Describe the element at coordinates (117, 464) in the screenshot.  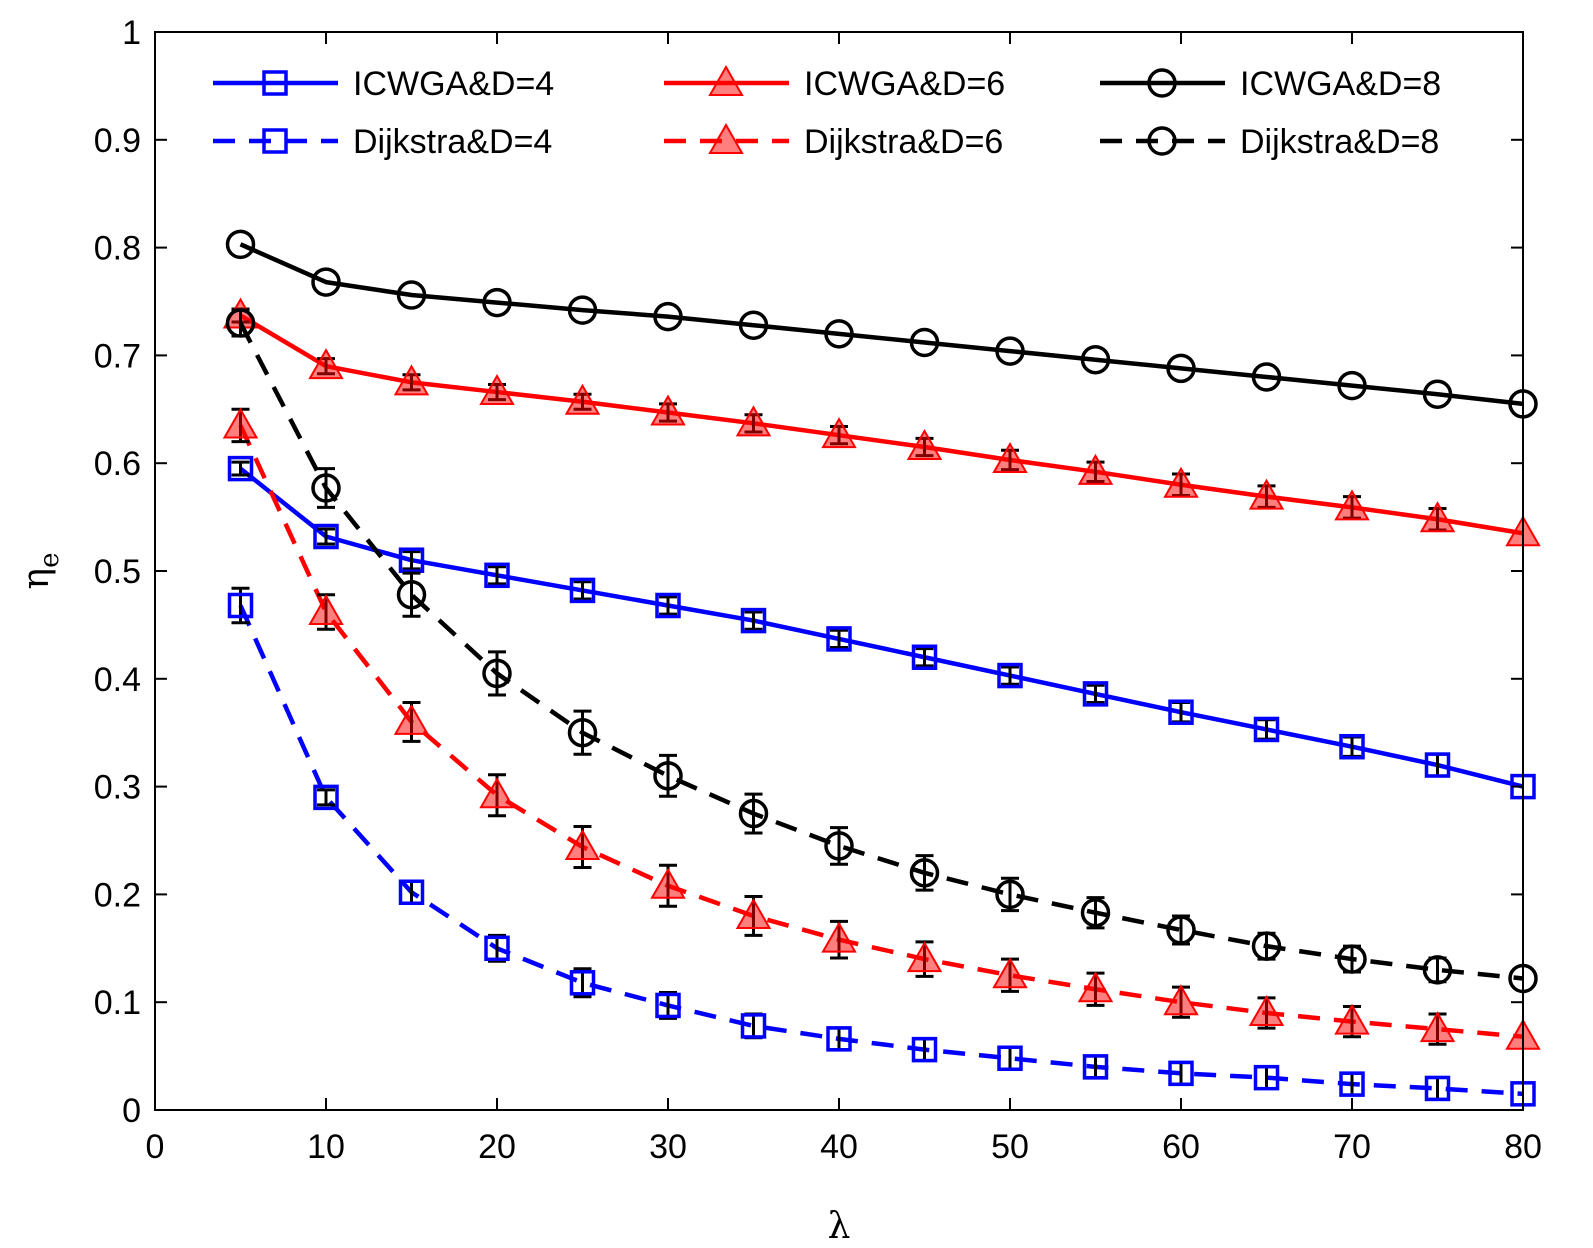
I see `y-tick-label: 0.6` at that location.